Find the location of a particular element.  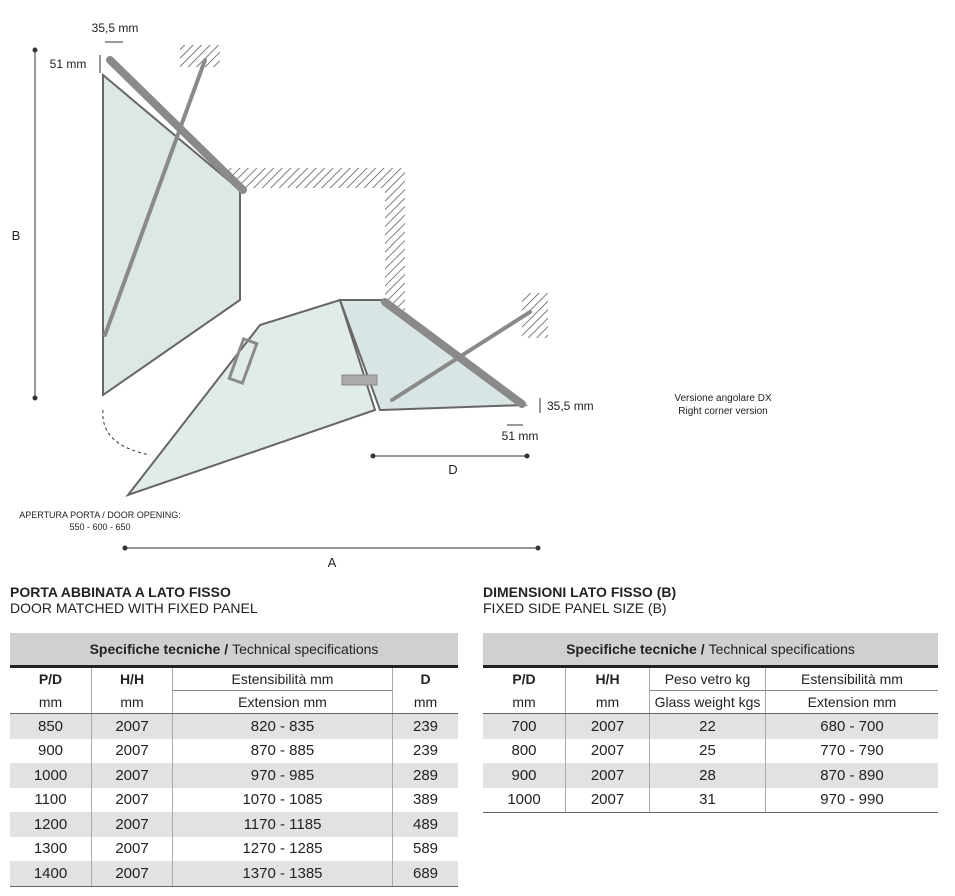

table-row: 1300 2007 1270 - 1285 589 is located at coordinates (234, 848).